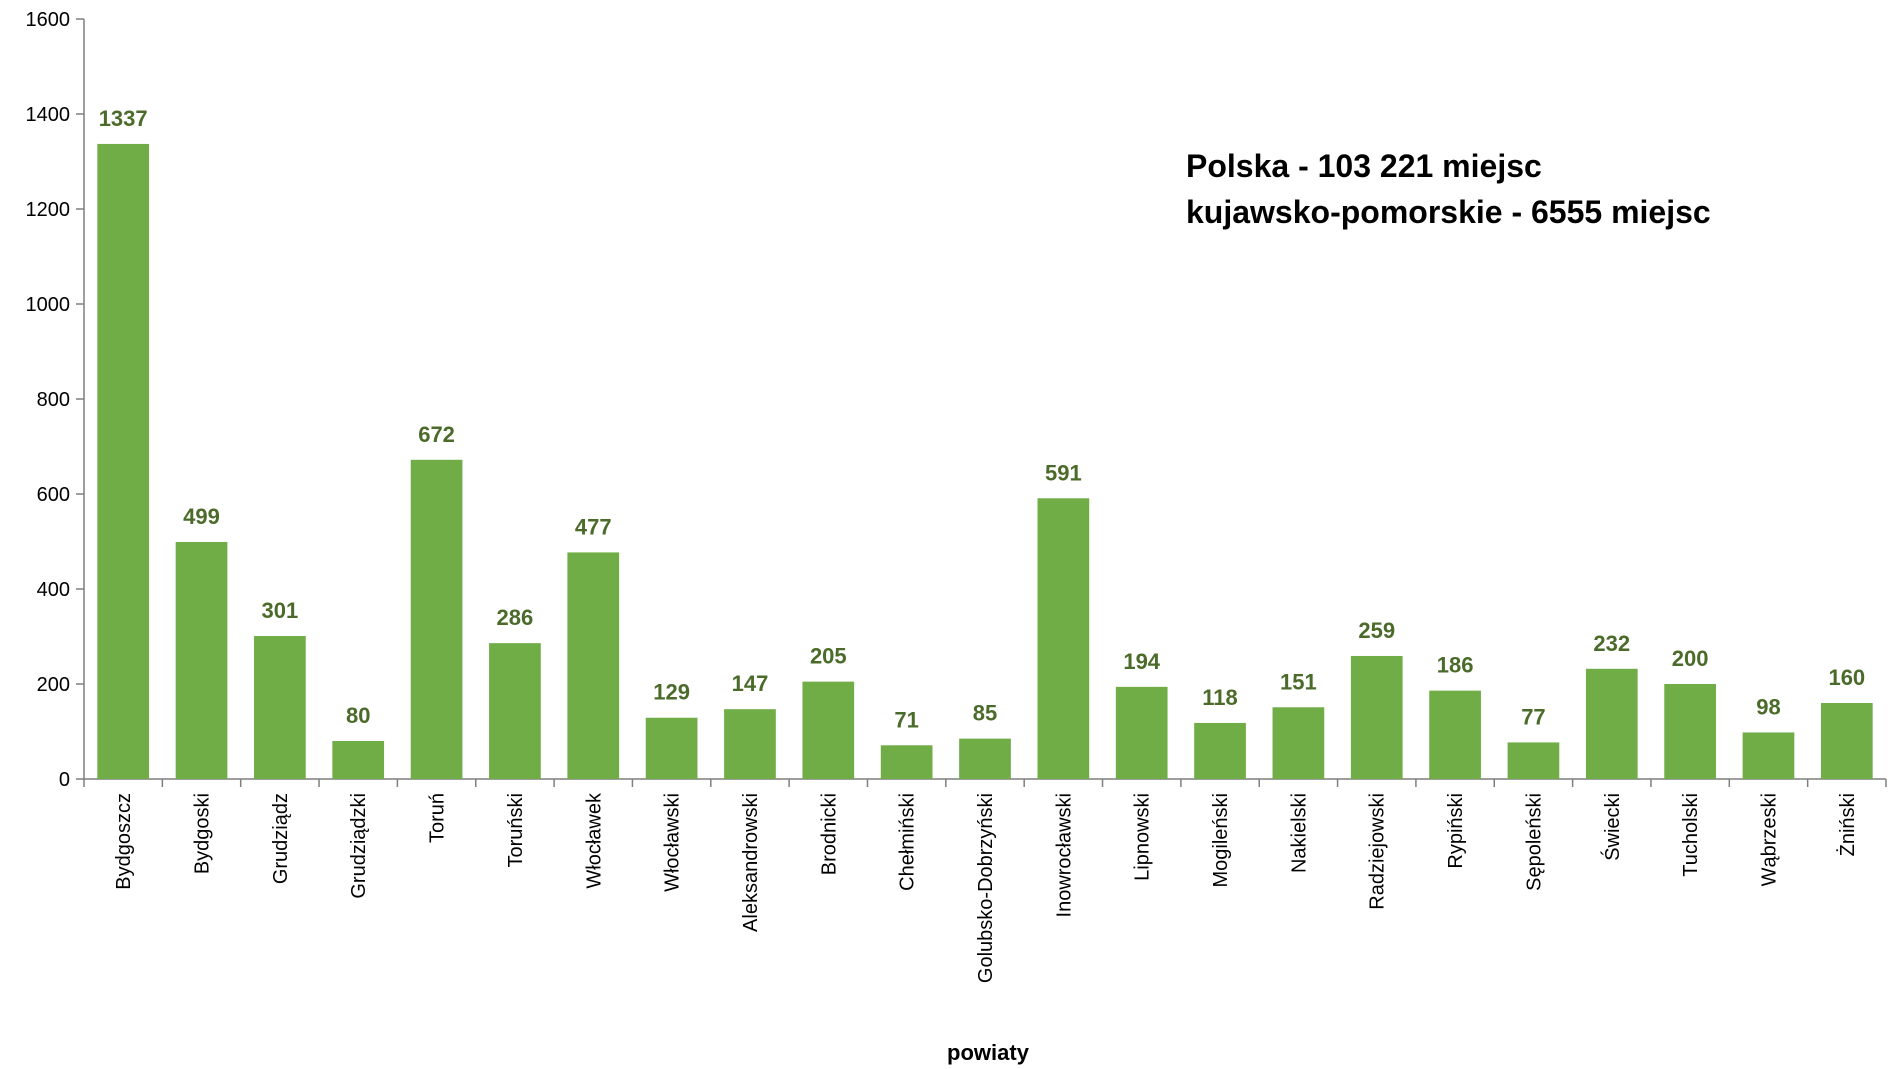  I want to click on category-label: Wąbrzeski, so click(1769, 839).